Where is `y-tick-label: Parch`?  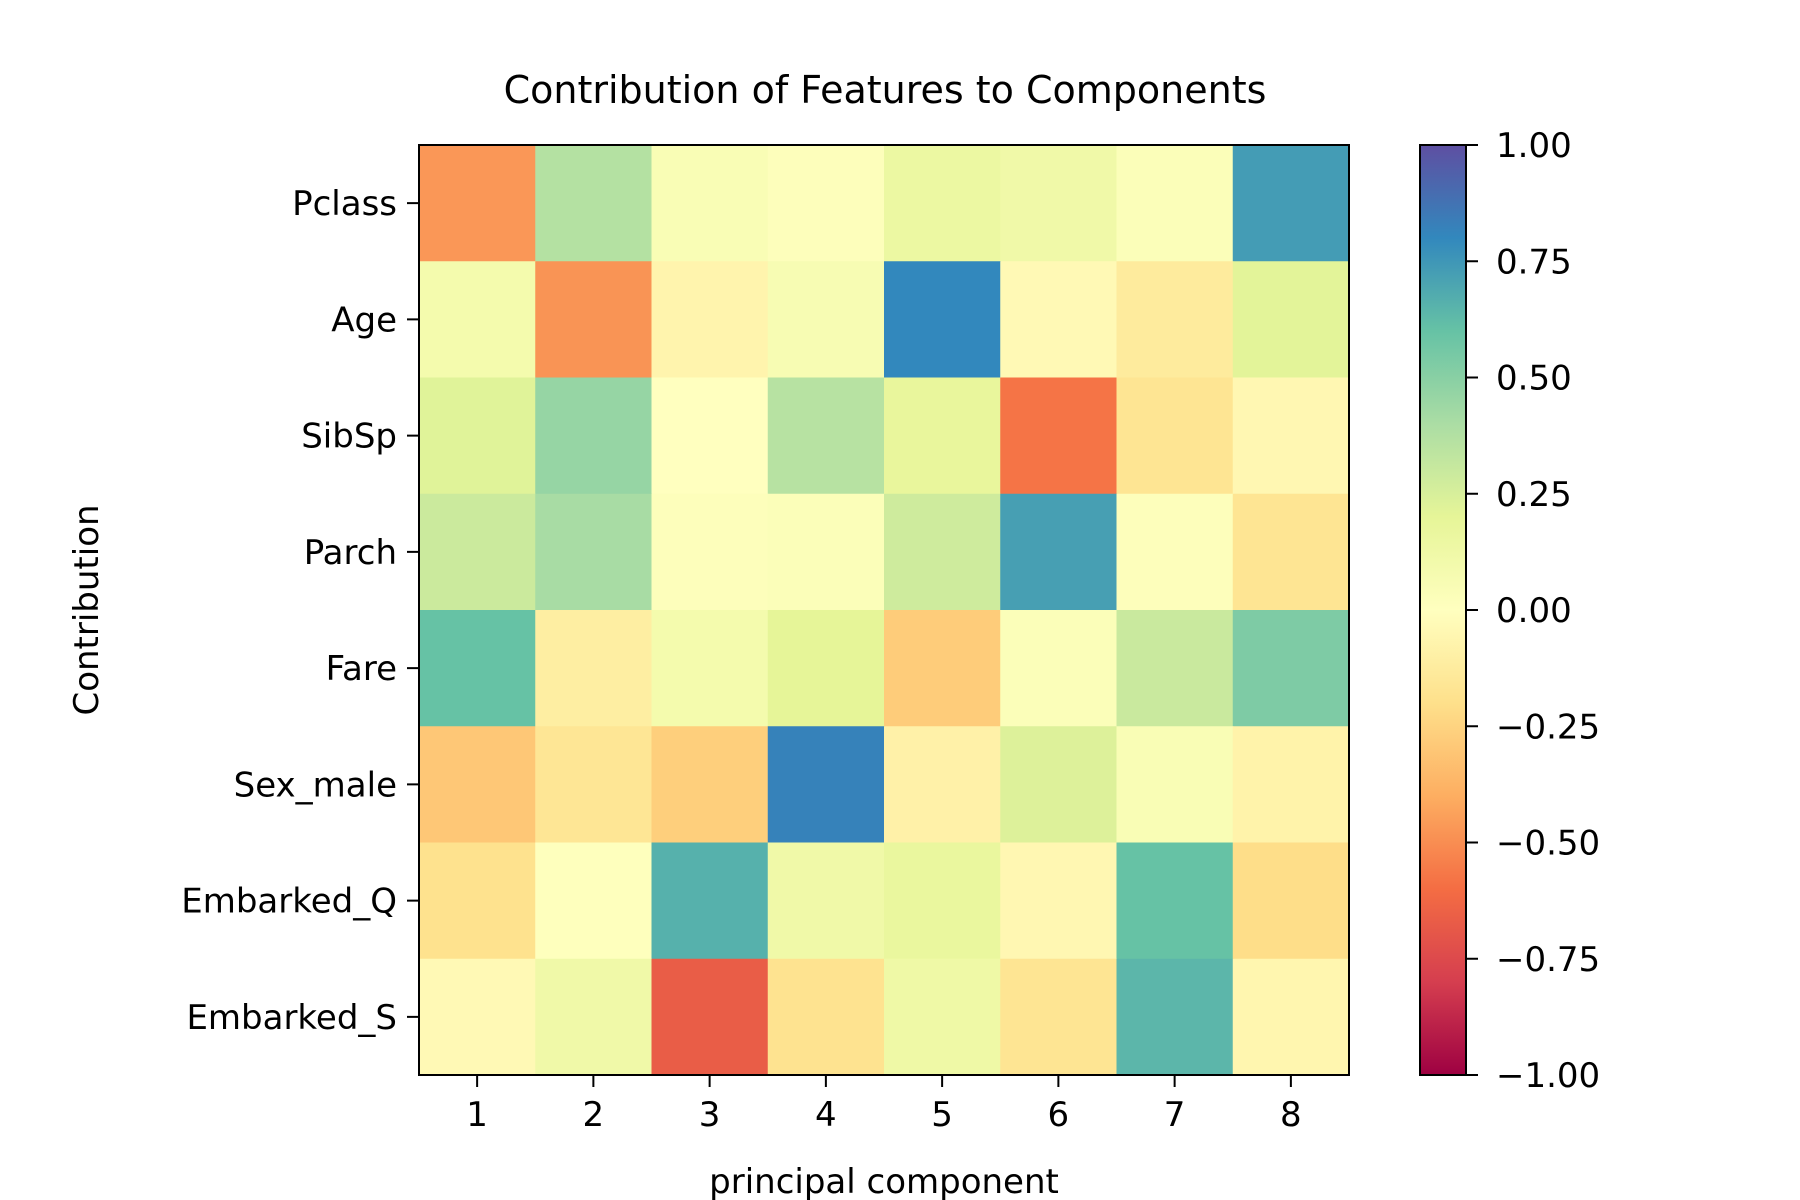 y-tick-label: Parch is located at coordinates (350, 553).